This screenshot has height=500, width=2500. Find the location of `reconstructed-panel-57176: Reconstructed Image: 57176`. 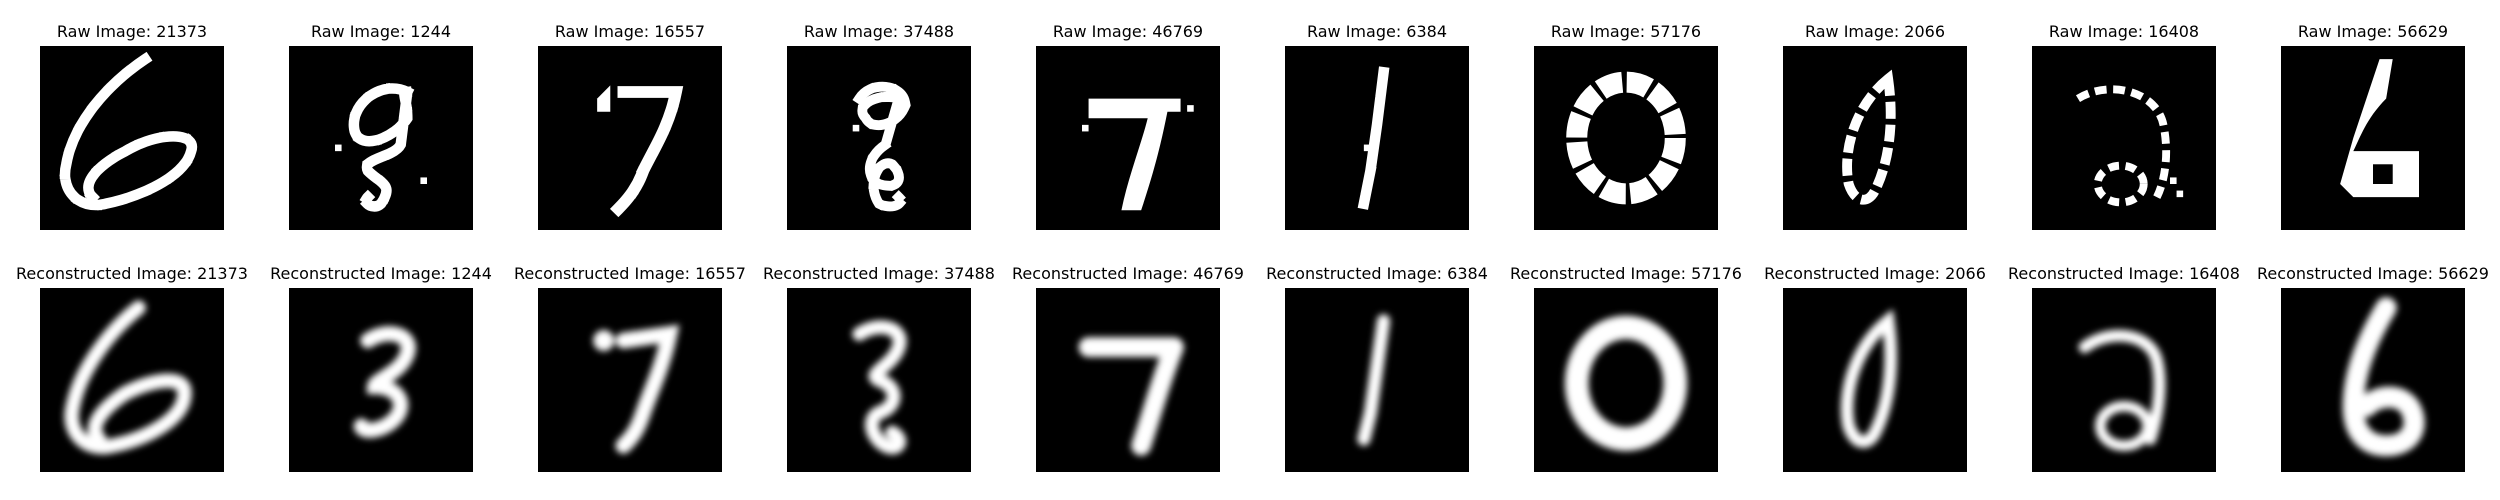

reconstructed-panel-57176: Reconstructed Image: 57176 is located at coordinates (1626, 368).